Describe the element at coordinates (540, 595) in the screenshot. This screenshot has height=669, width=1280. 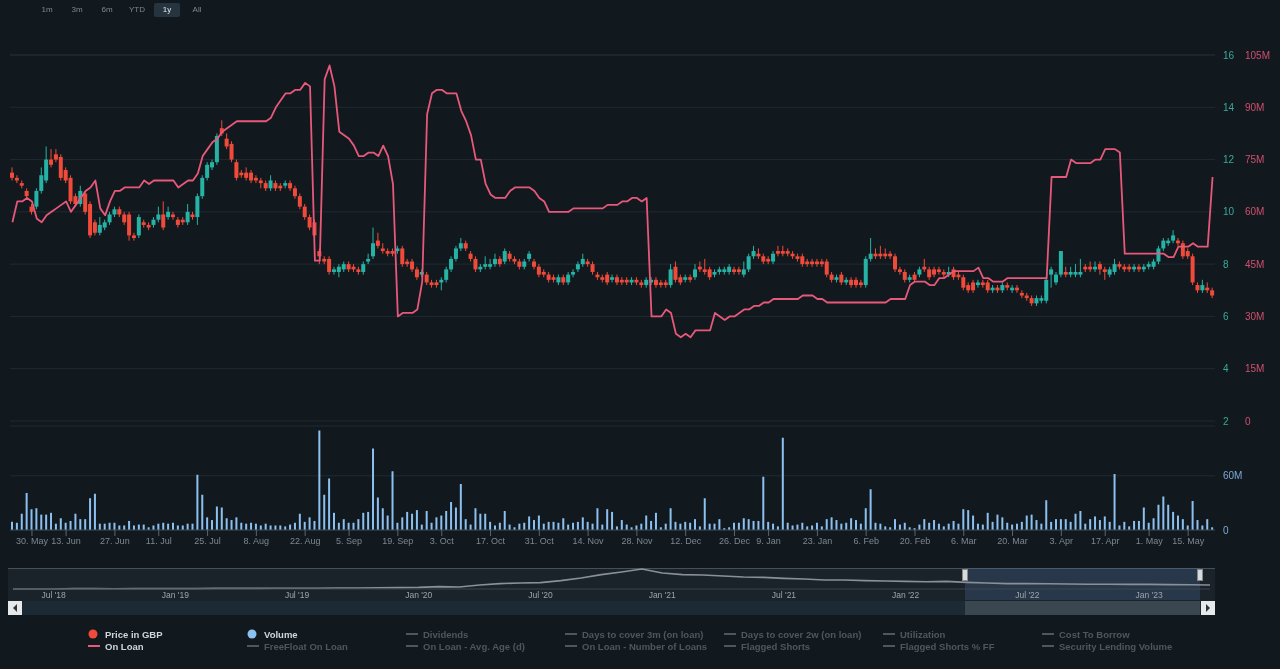
I see `x-tick-label: Jul '20` at that location.